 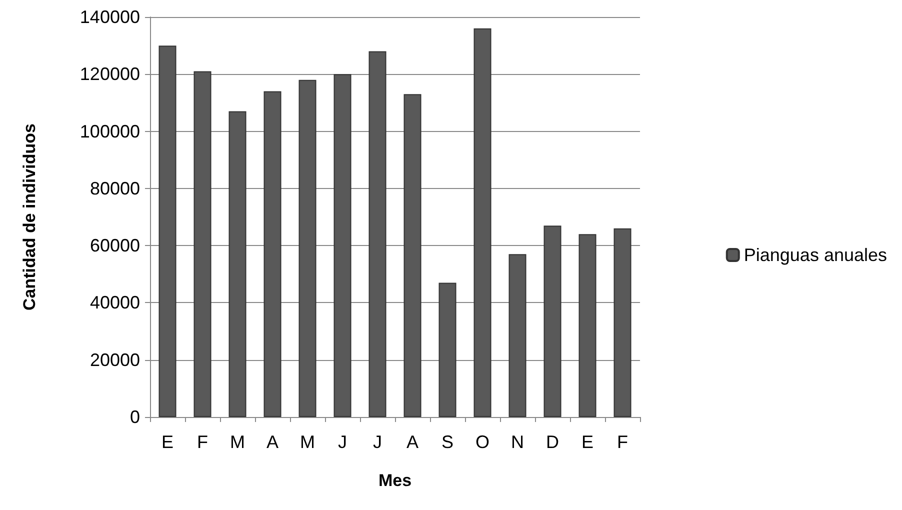 I want to click on x-axis-title: Mes, so click(x=395, y=480).